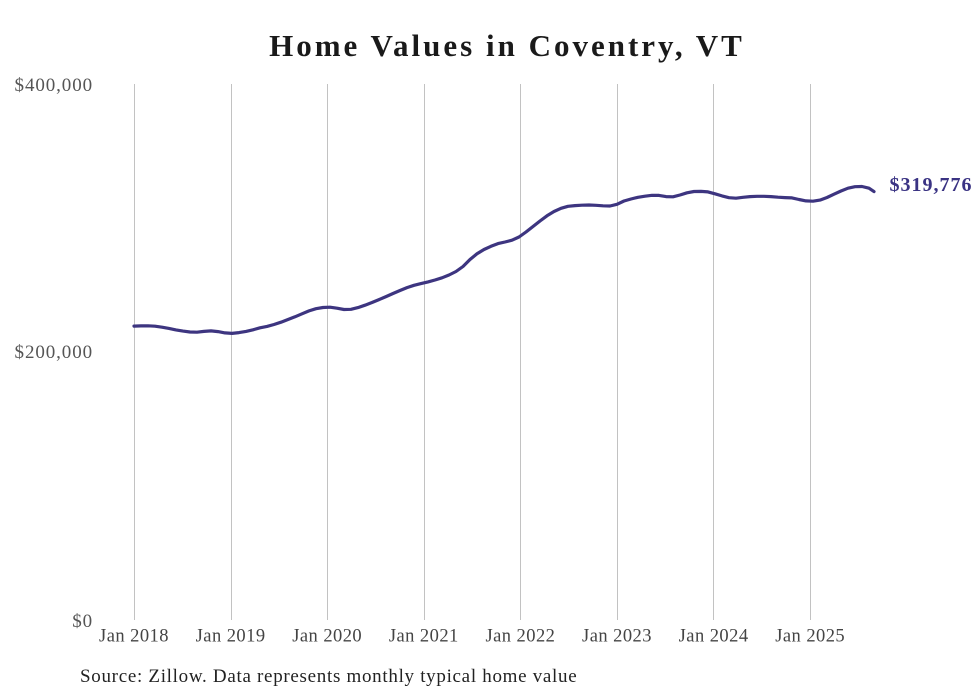 This screenshot has width=980, height=699. What do you see at coordinates (82, 621) in the screenshot?
I see `svg-text: $0` at bounding box center [82, 621].